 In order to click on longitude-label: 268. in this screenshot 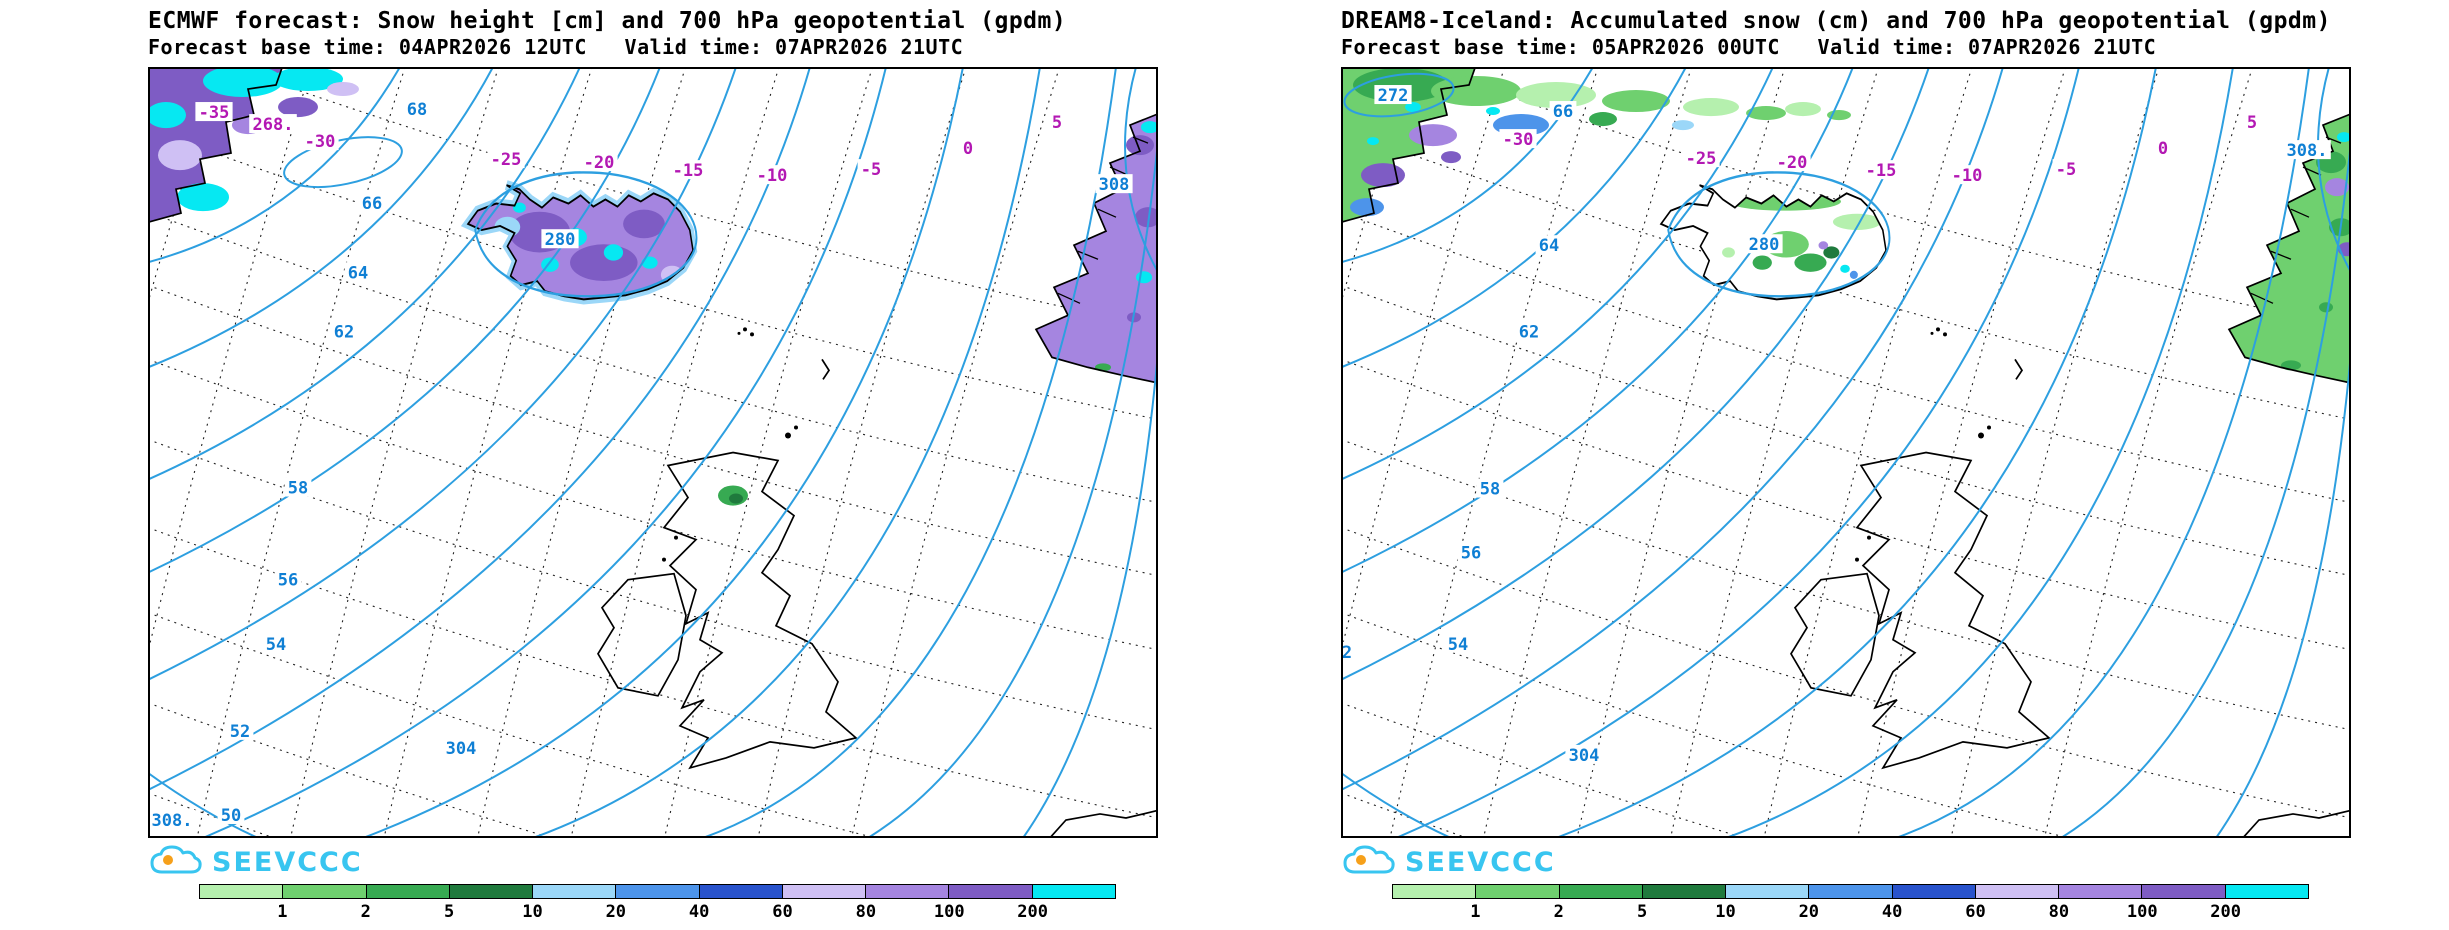, I will do `click(273, 125)`.